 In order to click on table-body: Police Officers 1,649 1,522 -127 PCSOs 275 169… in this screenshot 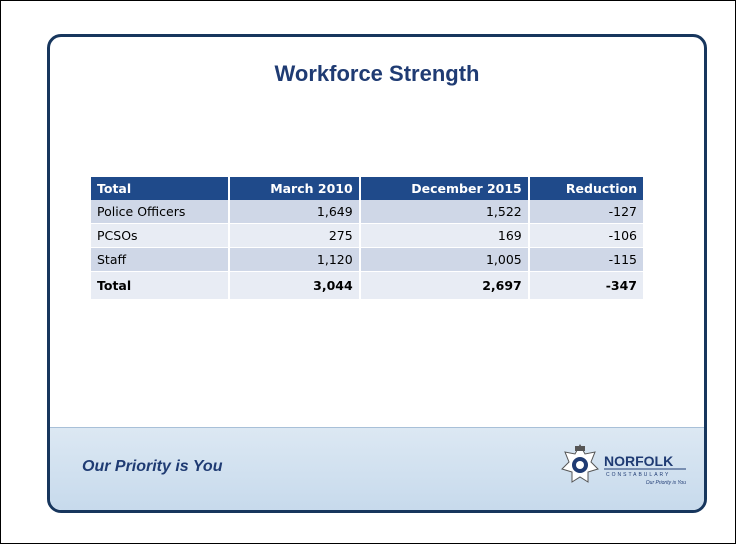, I will do `click(367, 249)`.